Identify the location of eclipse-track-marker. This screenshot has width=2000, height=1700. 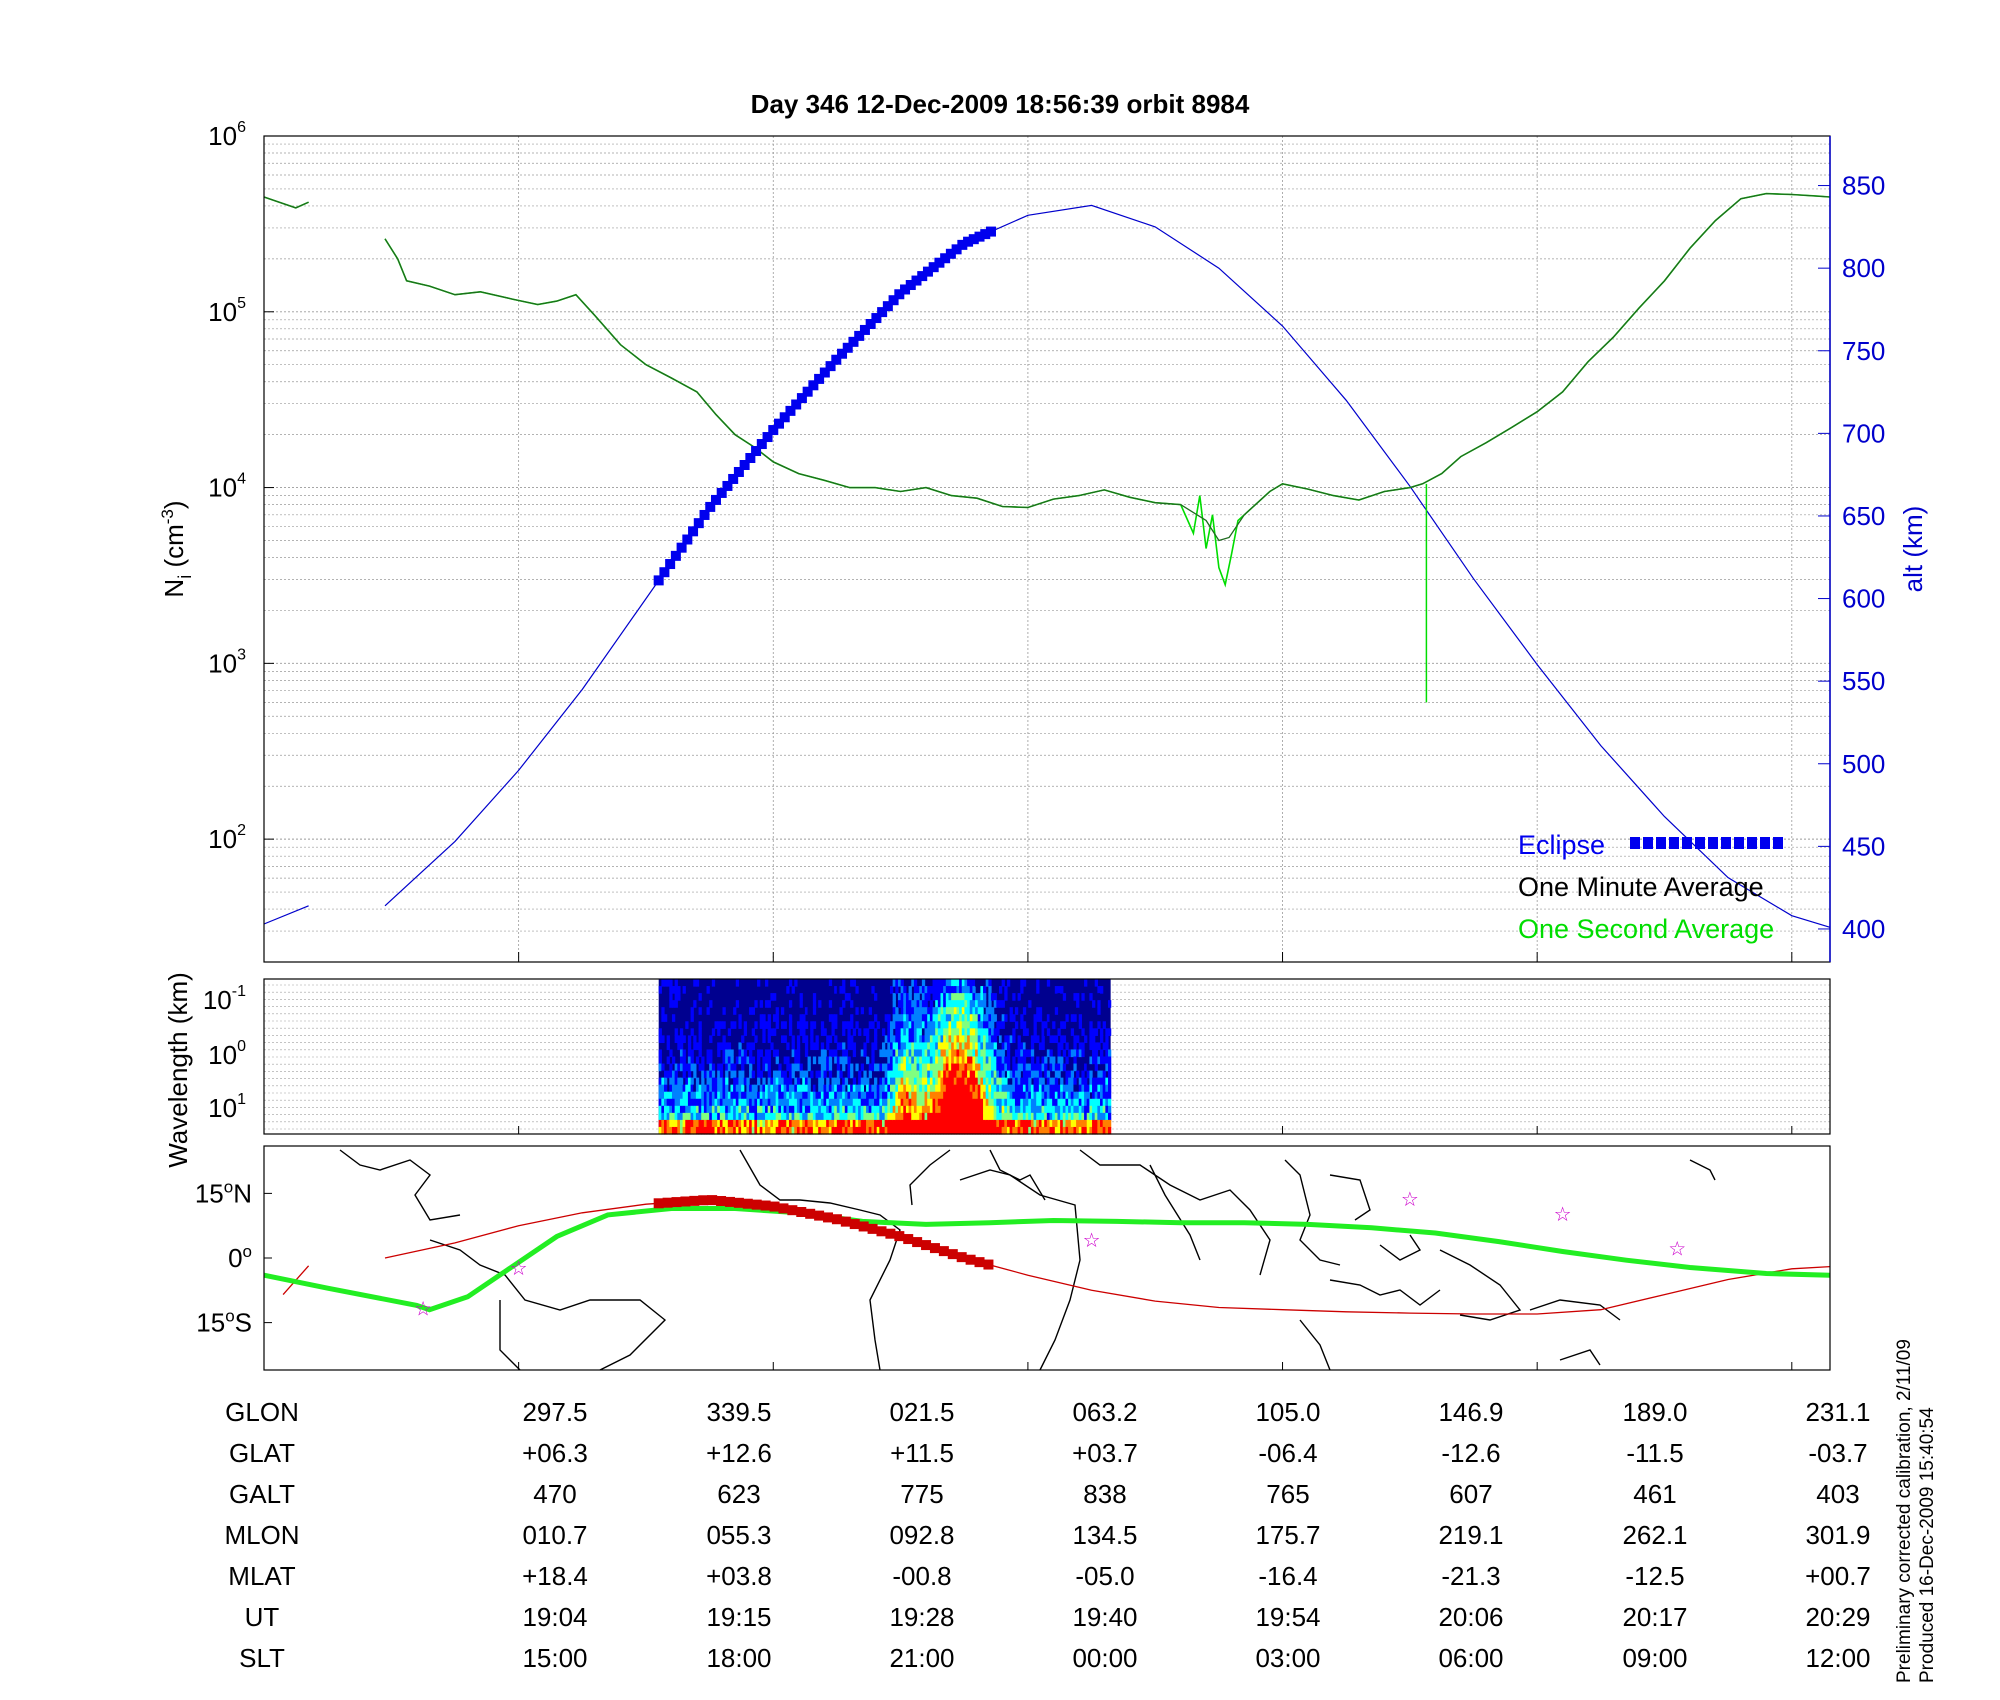
(863, 1226).